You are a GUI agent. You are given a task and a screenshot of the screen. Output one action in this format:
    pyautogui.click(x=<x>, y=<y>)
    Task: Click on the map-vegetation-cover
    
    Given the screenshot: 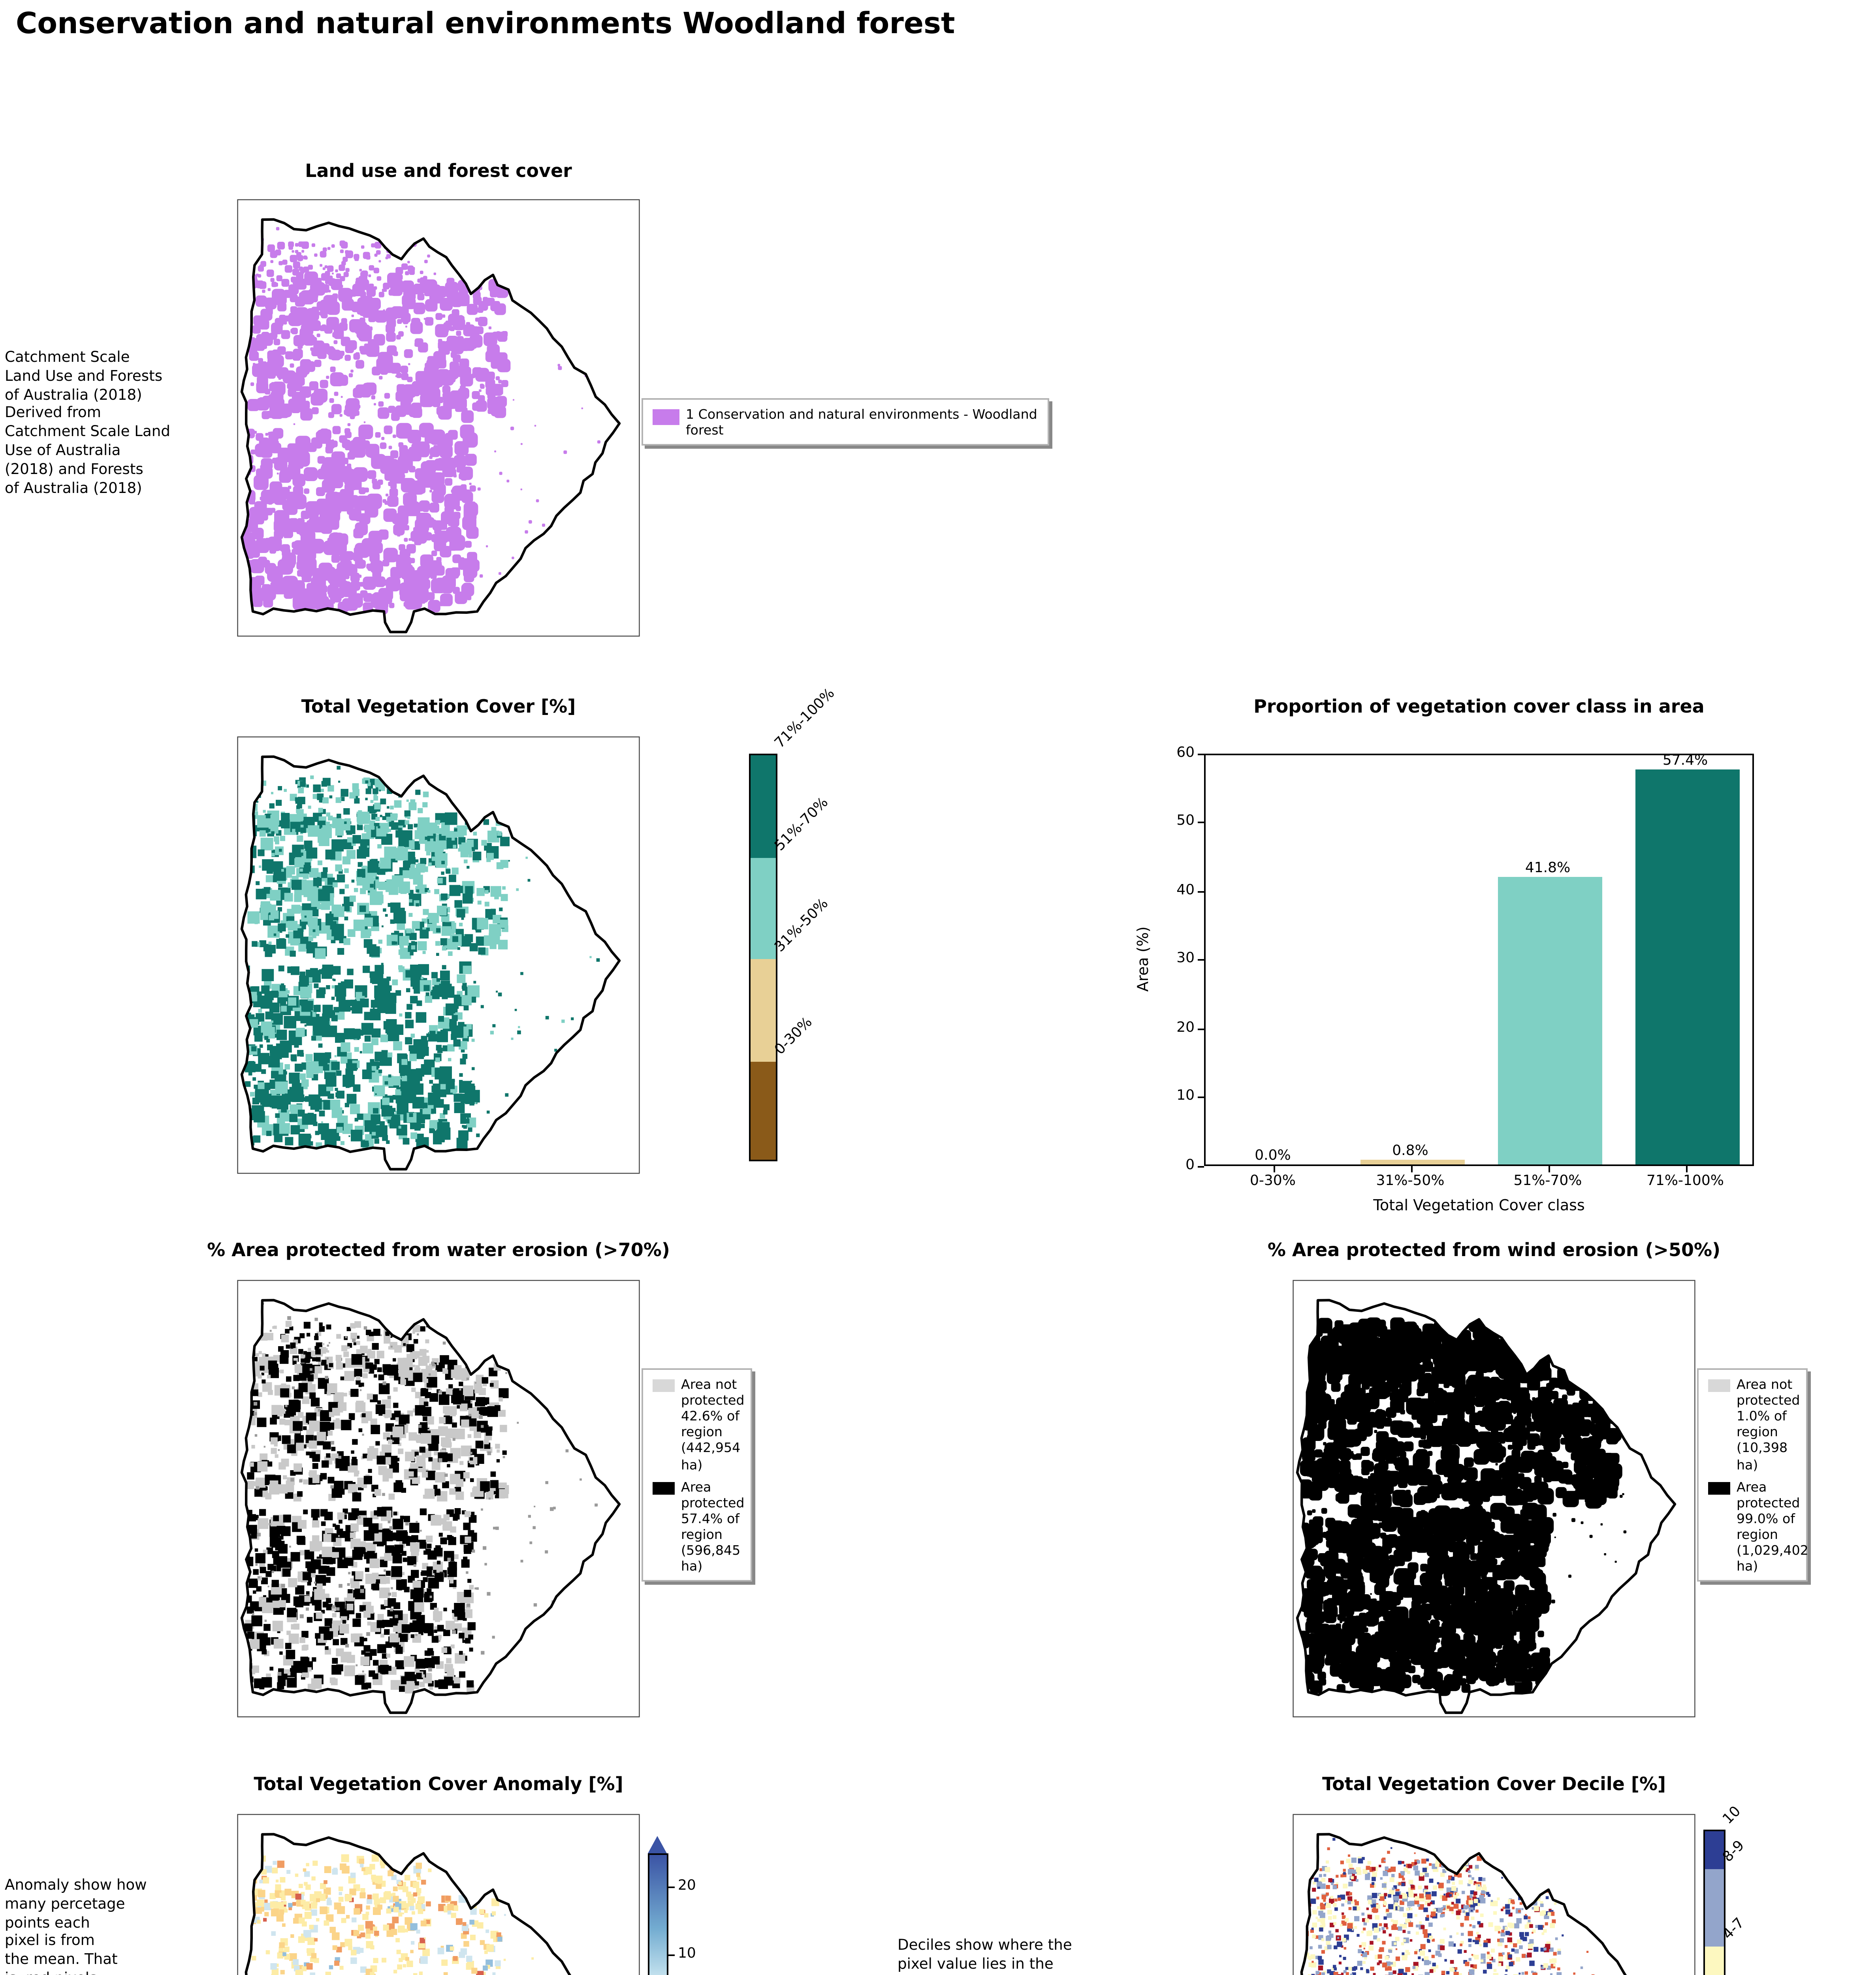 What is the action you would take?
    pyautogui.click(x=438, y=955)
    